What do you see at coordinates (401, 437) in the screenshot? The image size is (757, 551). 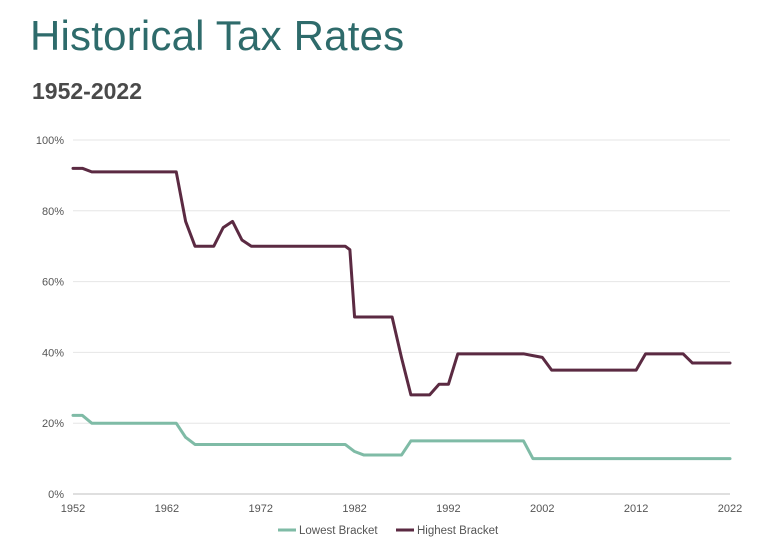 I see `series-line-lowest-bracket` at bounding box center [401, 437].